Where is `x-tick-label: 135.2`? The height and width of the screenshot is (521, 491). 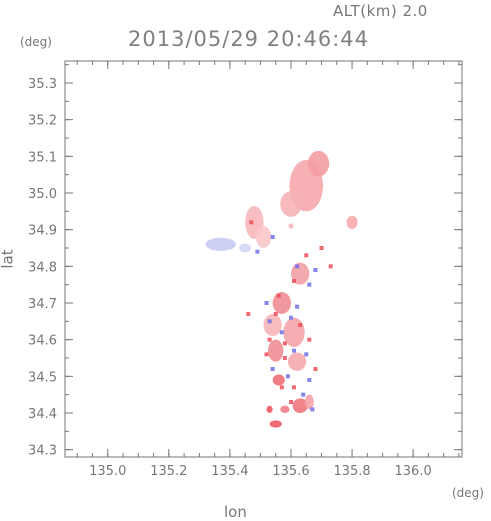
x-tick-label: 135.2 is located at coordinates (168, 471).